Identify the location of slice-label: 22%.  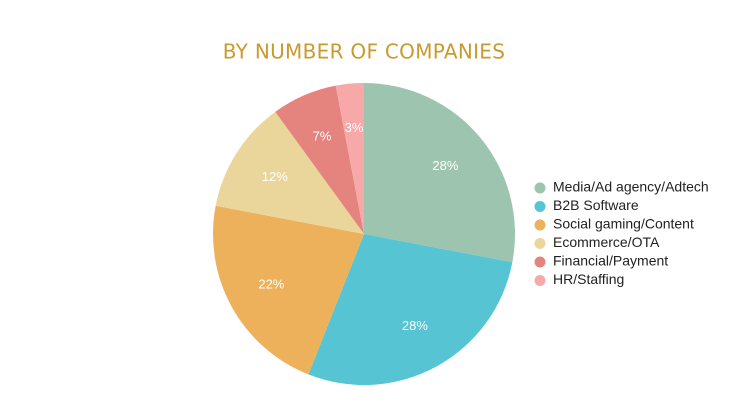
(271, 283).